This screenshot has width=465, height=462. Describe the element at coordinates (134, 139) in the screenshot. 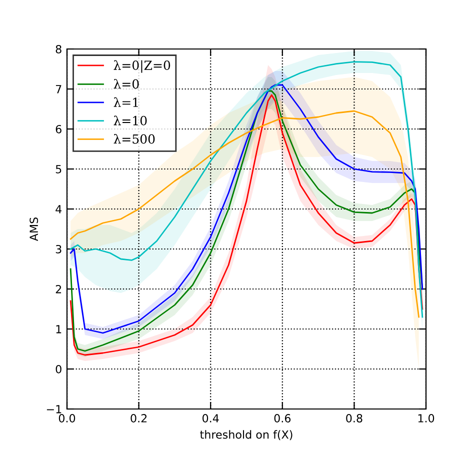

I see `legend-label: λ=500` at that location.